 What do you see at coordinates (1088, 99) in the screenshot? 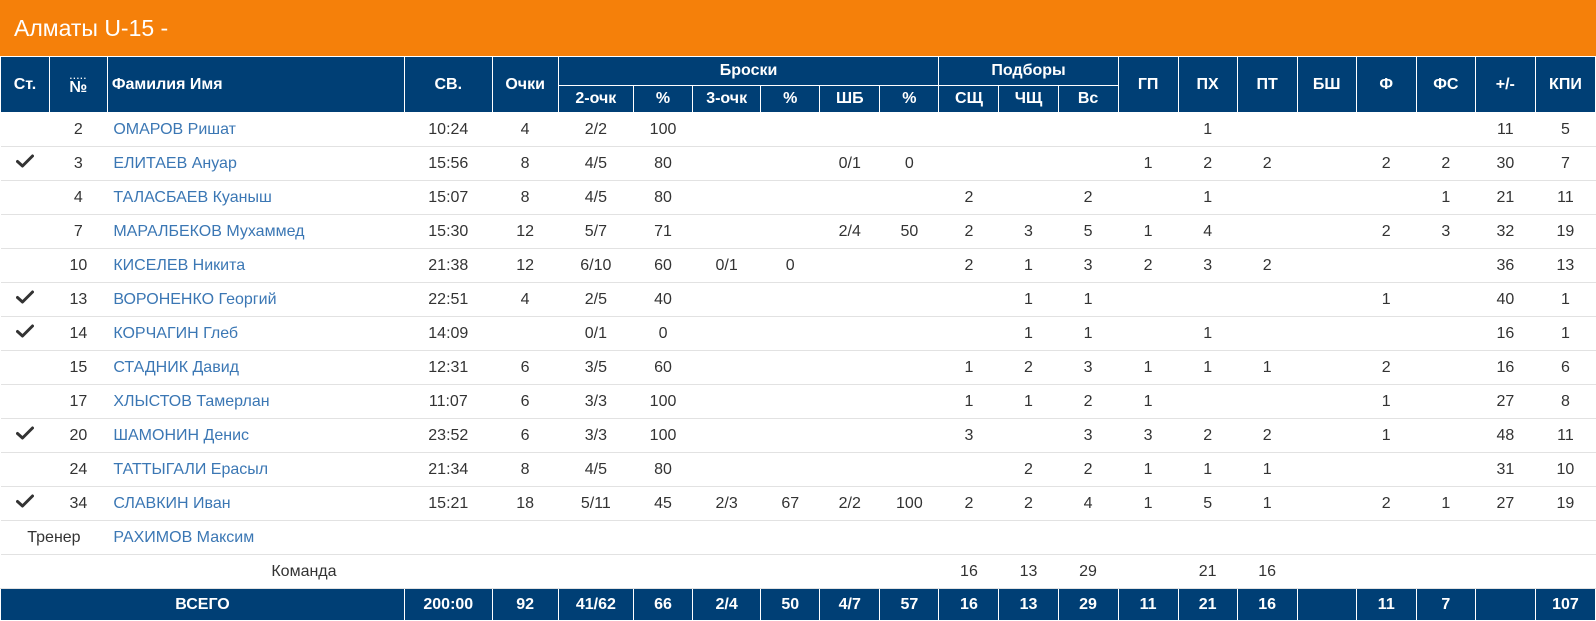
I see `col-total-rebounds: Вс` at bounding box center [1088, 99].